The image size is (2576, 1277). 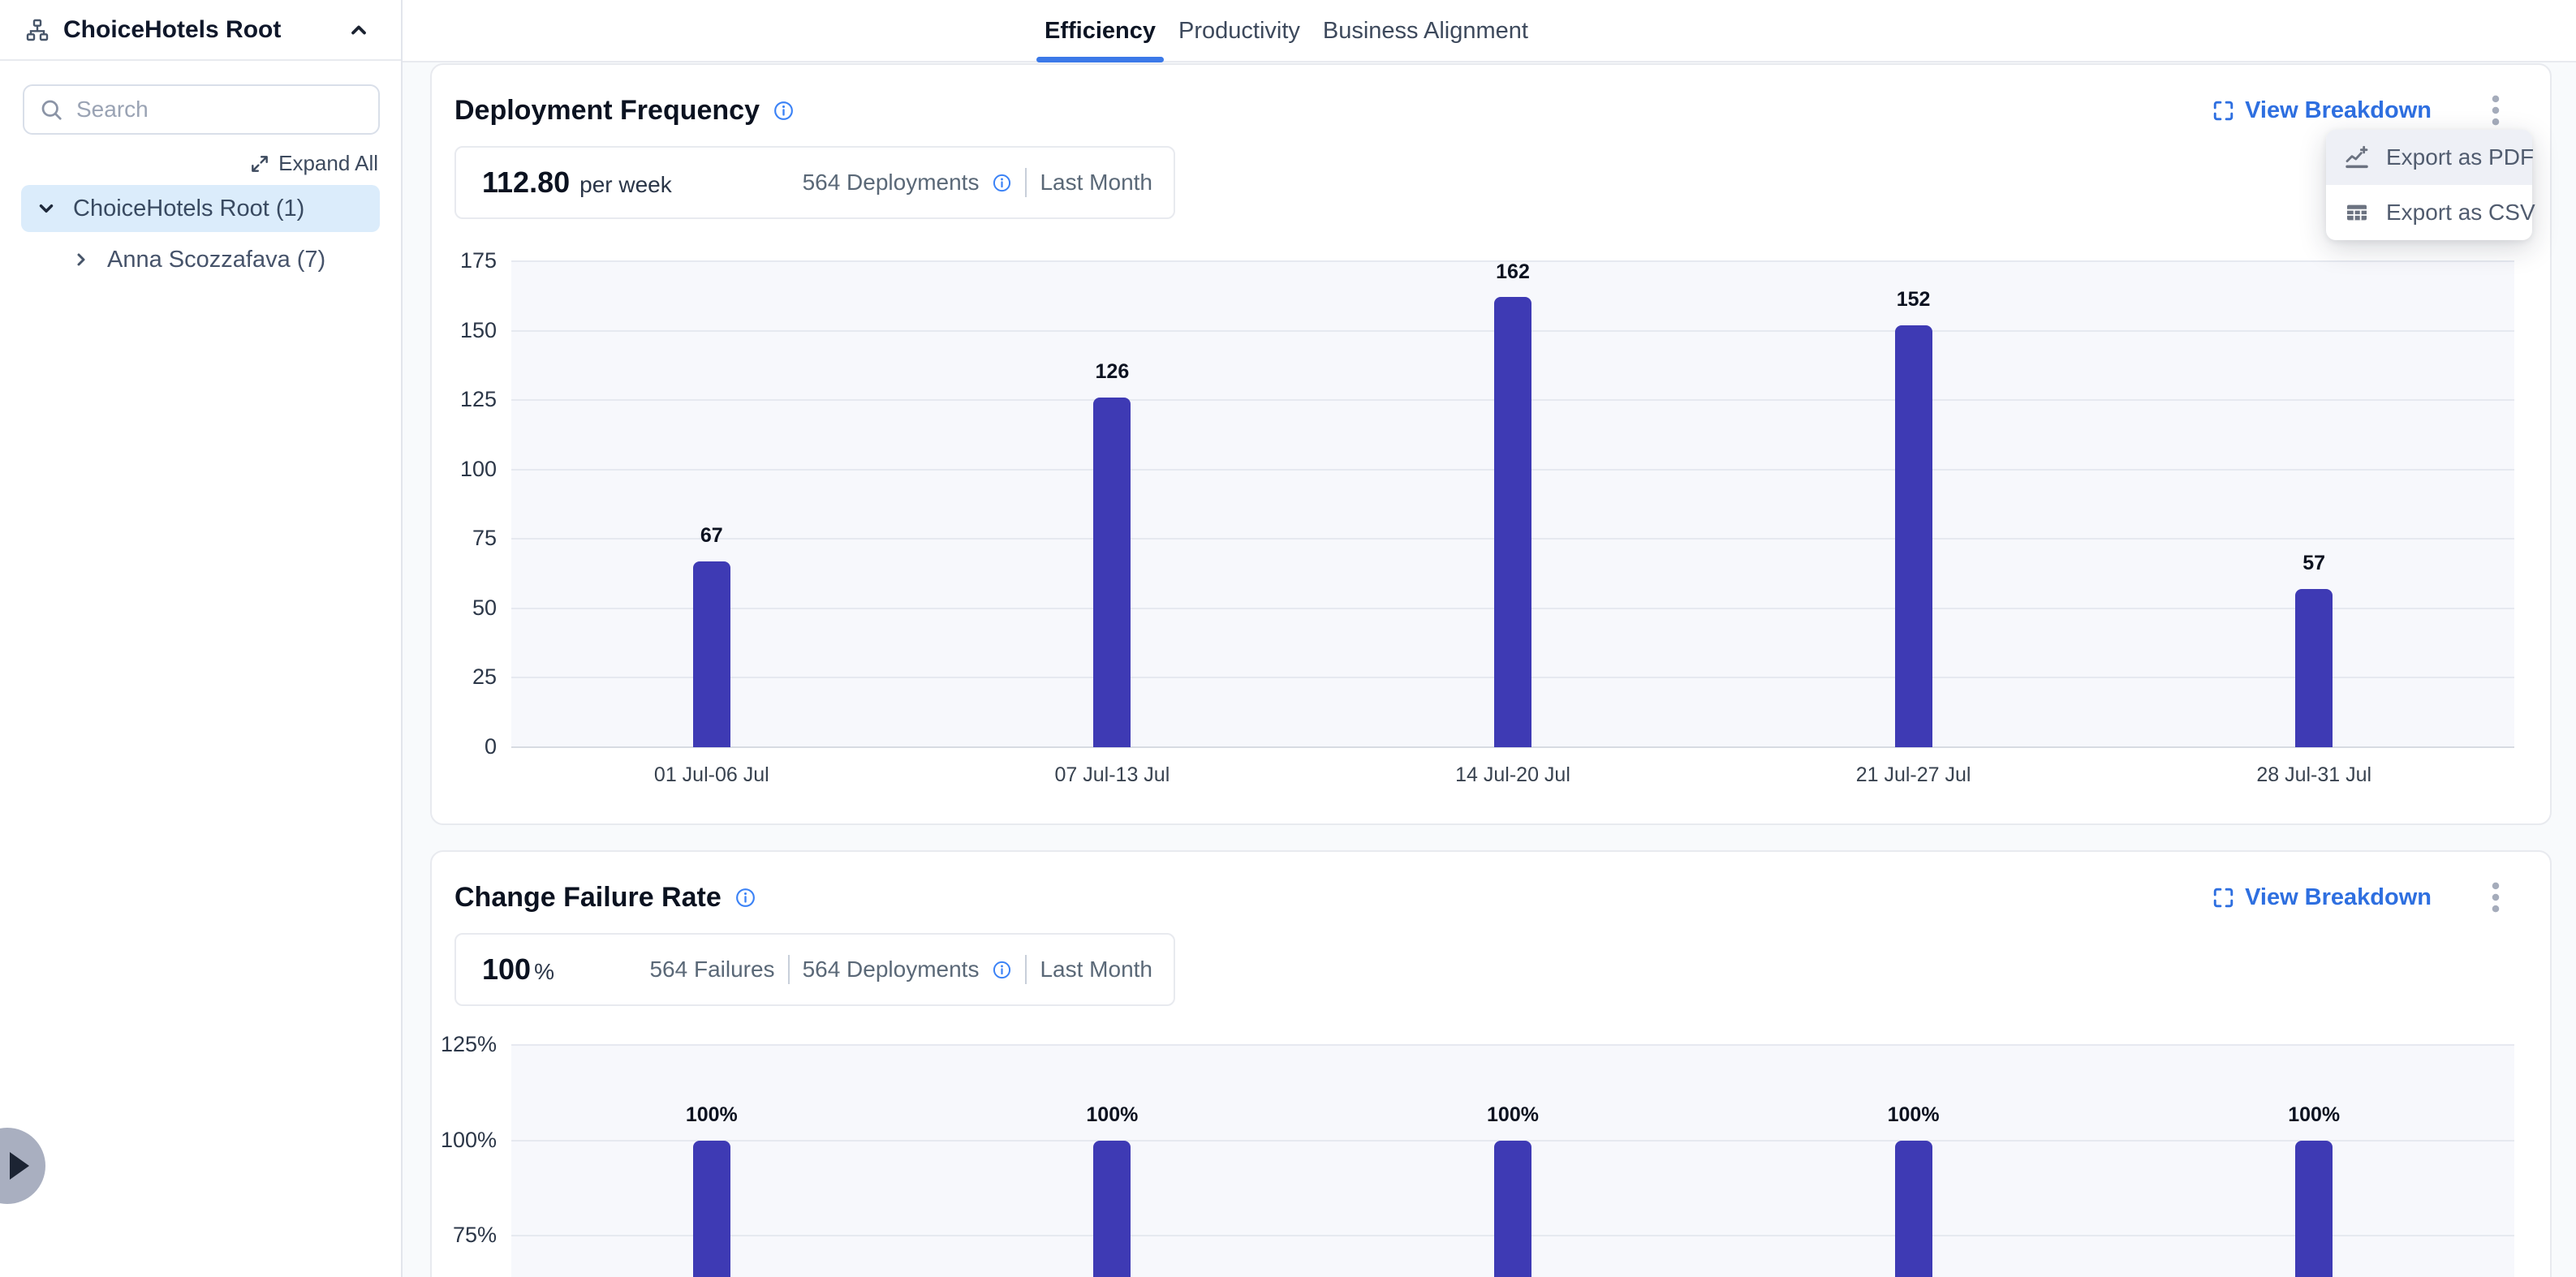 I want to click on y-axis-tick-label: 75%, so click(x=475, y=1235).